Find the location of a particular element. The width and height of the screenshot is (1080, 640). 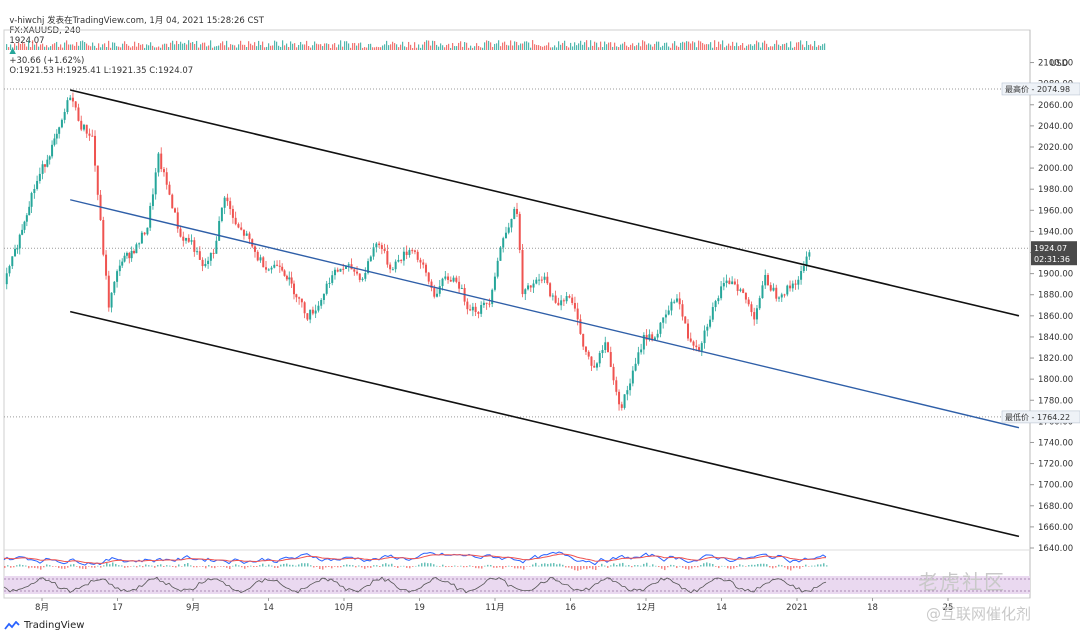

y-tick-label: 1660.00 is located at coordinates (1055, 528).